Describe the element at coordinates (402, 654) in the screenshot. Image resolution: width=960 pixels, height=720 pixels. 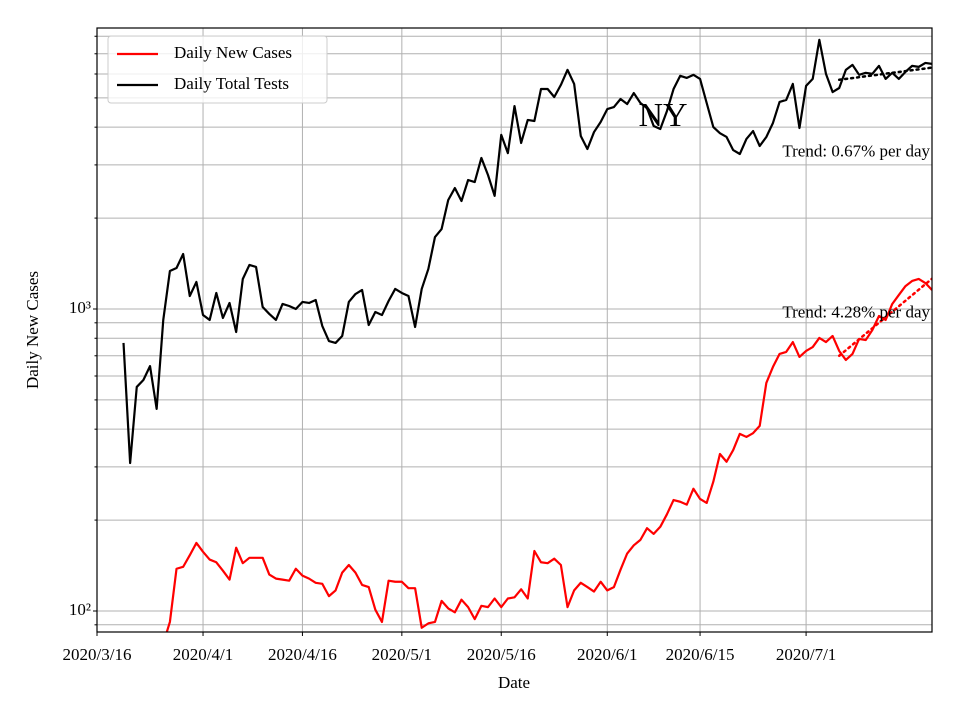
I see `x-tick-label: 2020/5/1` at that location.